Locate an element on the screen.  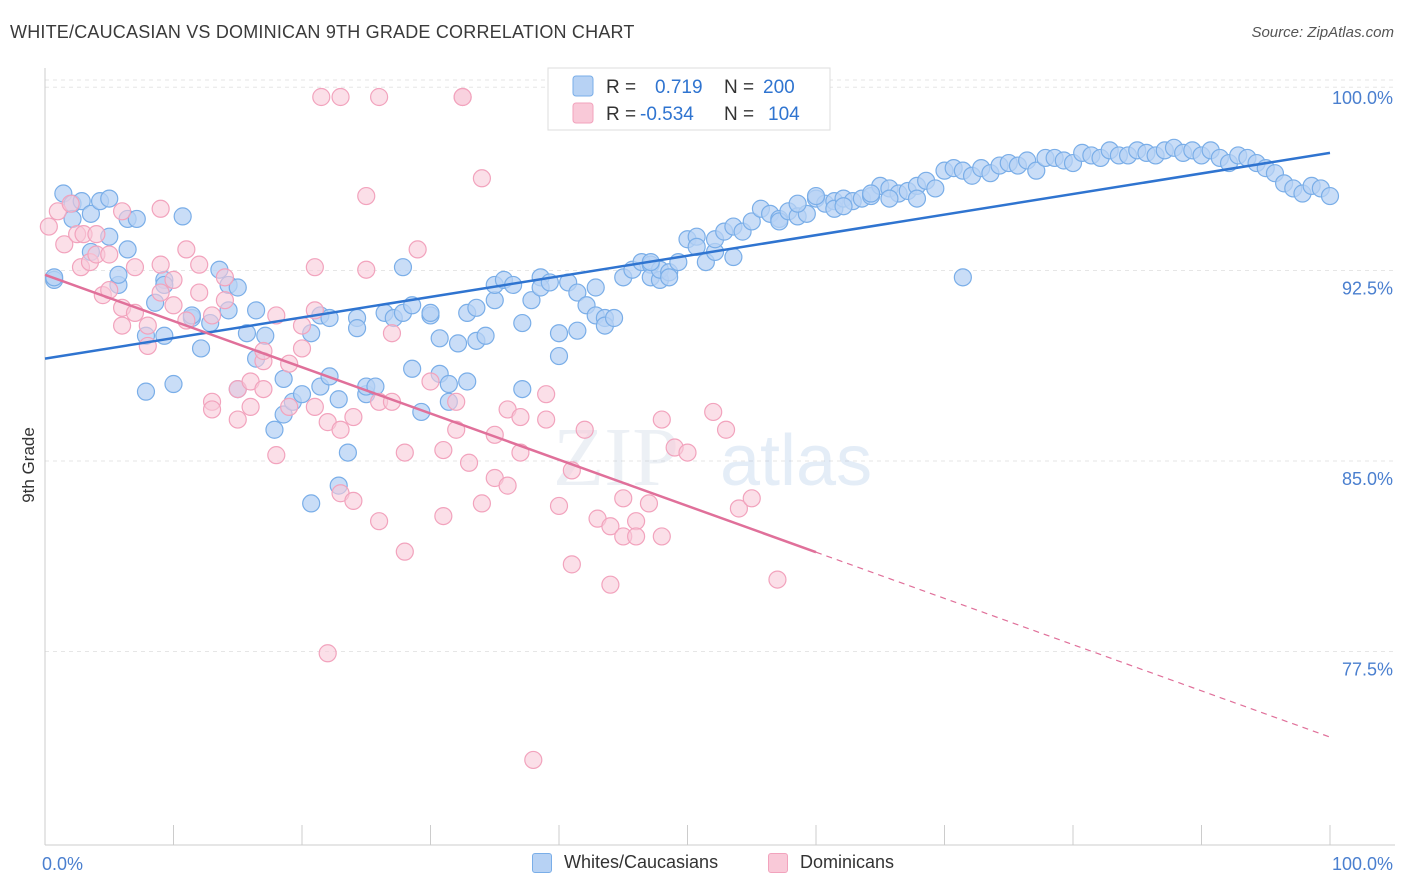
y-tick-label-0: 100.0% is located at coordinates (1362, 98).